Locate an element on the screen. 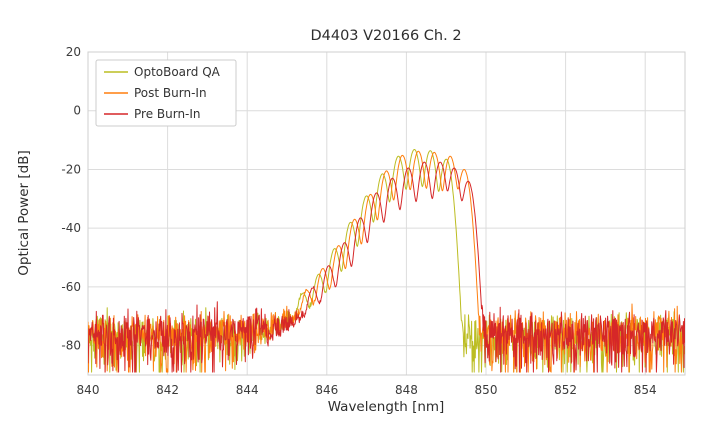 This screenshot has height=436, width=720. x-tick-label: 854 is located at coordinates (645, 390).